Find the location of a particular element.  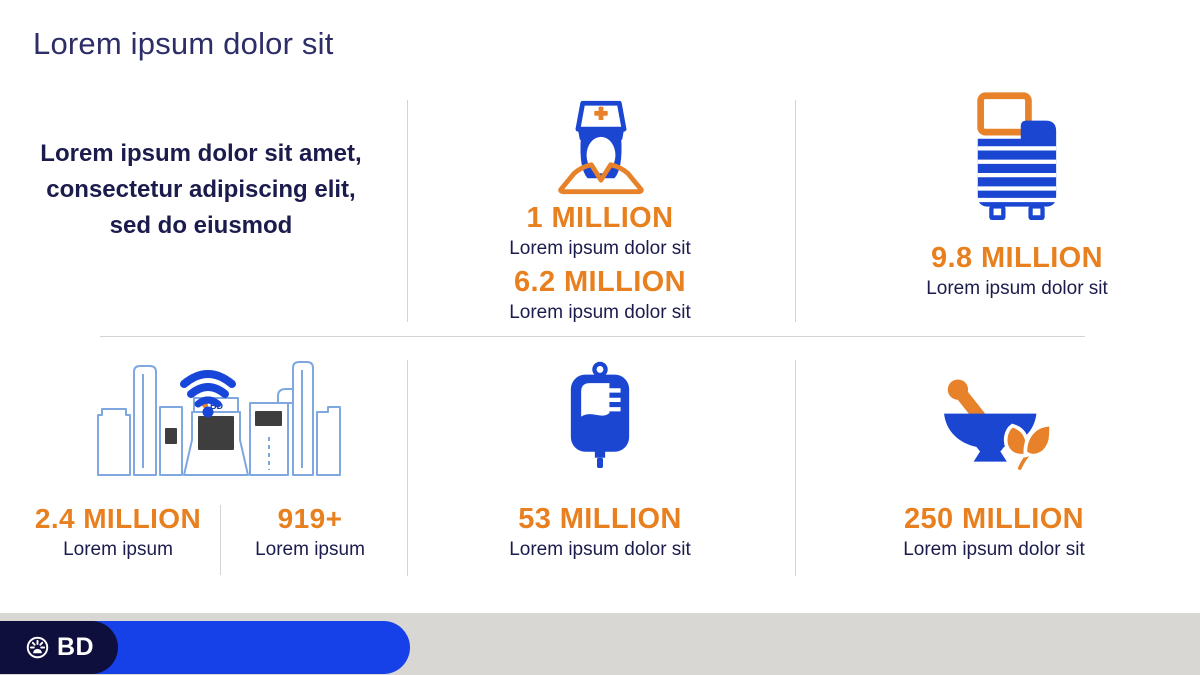

bd-logo-icon is located at coordinates (37, 647).